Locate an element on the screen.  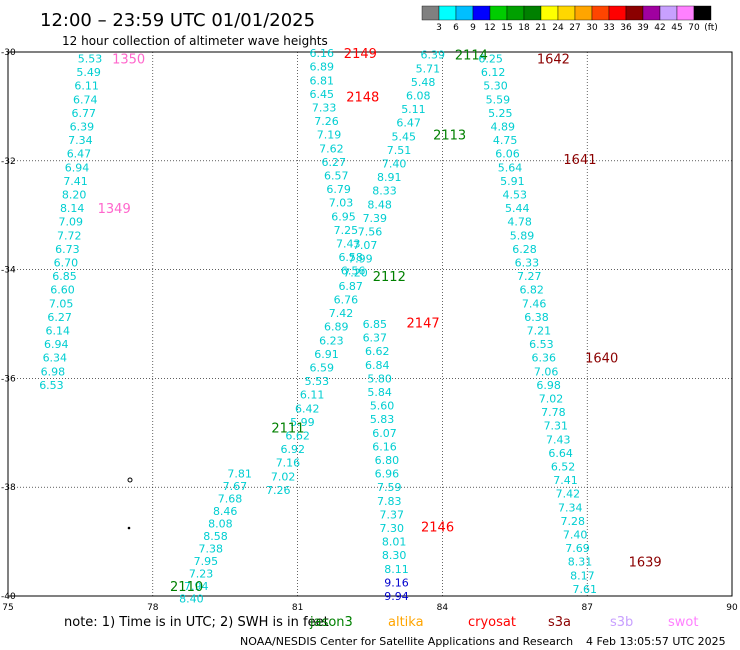
wave-height-point: 7.28 is located at coordinates (572, 521).